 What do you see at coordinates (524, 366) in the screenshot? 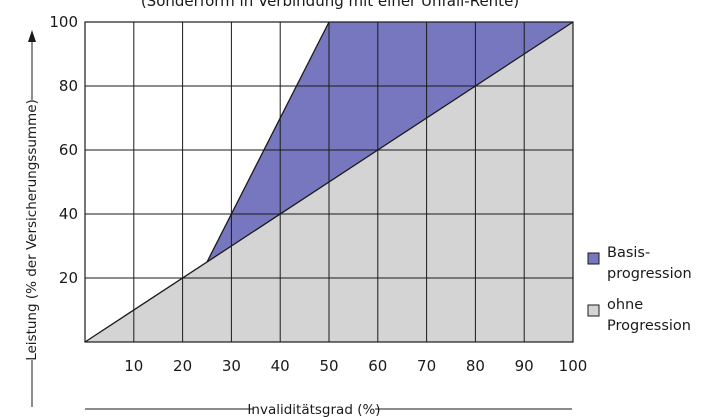
I see `x-tick-label: 90` at bounding box center [524, 366].